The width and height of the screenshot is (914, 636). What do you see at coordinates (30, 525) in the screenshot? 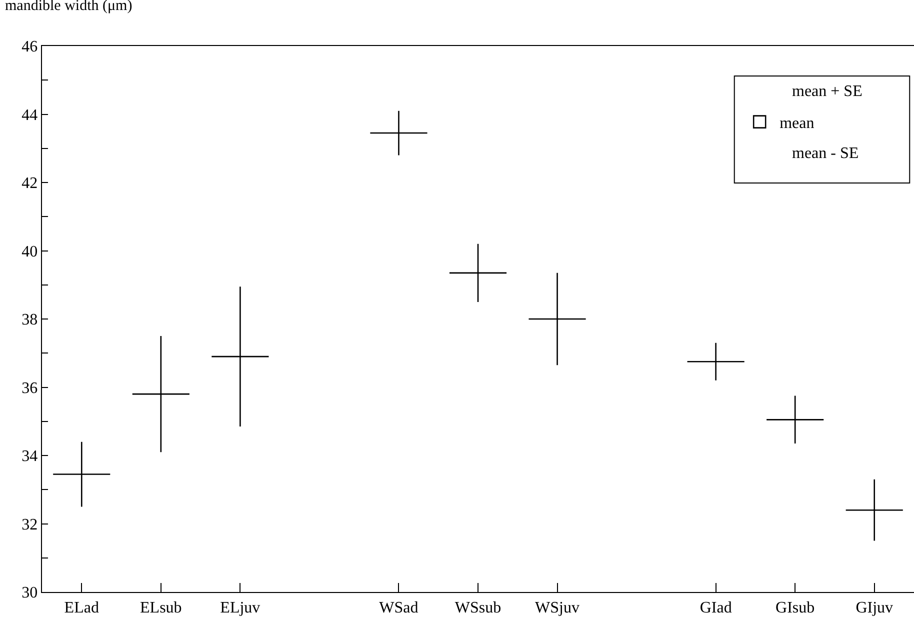
I see `y-tick-label: 32` at bounding box center [30, 525].